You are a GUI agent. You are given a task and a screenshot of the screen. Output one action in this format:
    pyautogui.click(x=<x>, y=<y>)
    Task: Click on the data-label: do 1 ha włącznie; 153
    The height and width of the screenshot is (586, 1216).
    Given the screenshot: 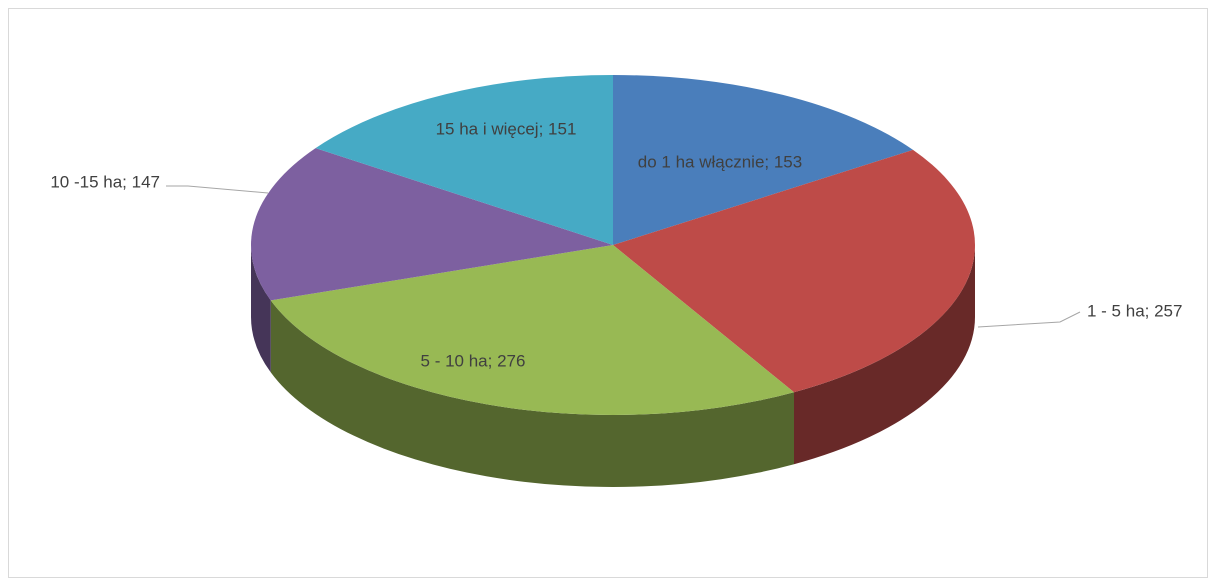 What is the action you would take?
    pyautogui.click(x=720, y=161)
    